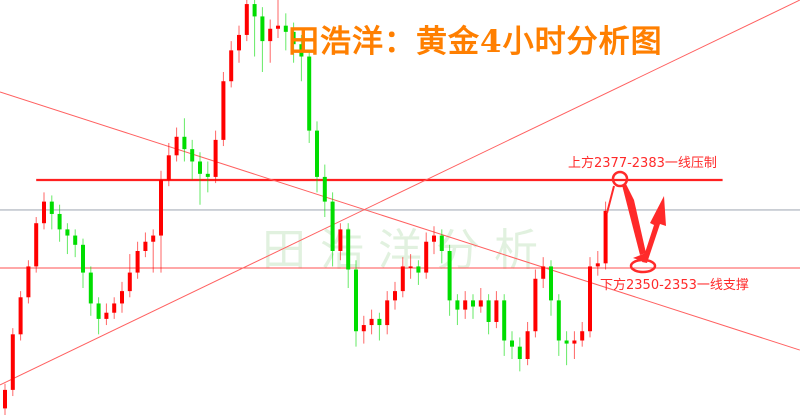  I want to click on arrow-stem, so click(610, 199).